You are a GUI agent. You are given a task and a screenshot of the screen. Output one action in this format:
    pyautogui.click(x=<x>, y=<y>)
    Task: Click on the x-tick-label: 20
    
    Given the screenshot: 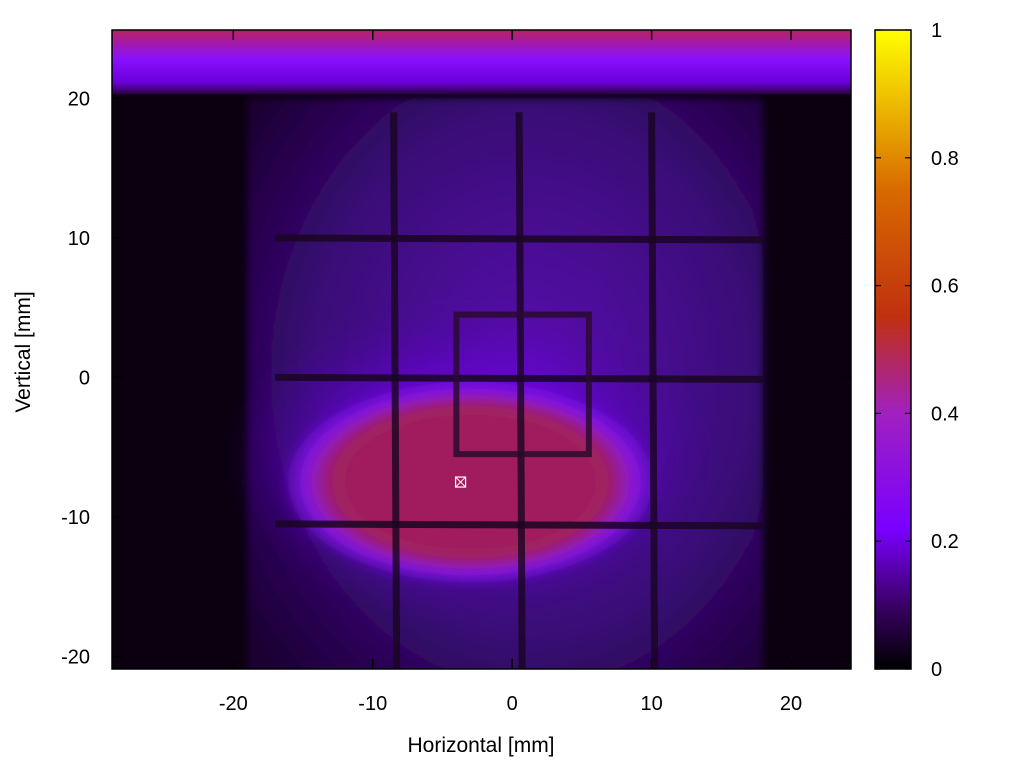 What is the action you would take?
    pyautogui.click(x=791, y=704)
    